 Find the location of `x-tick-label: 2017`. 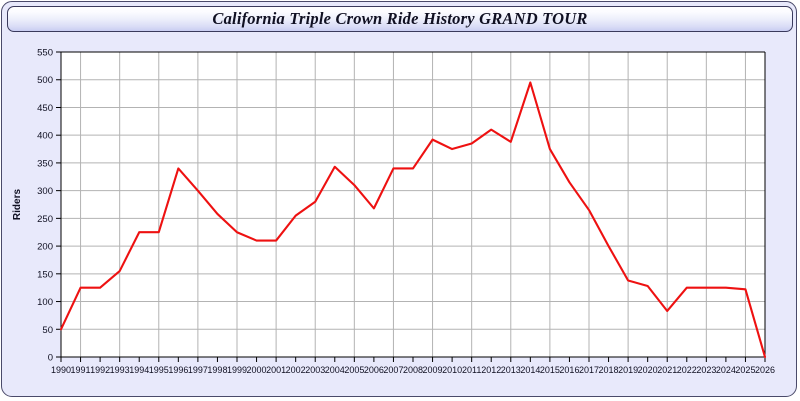

x-tick-label: 2017 is located at coordinates (589, 370).